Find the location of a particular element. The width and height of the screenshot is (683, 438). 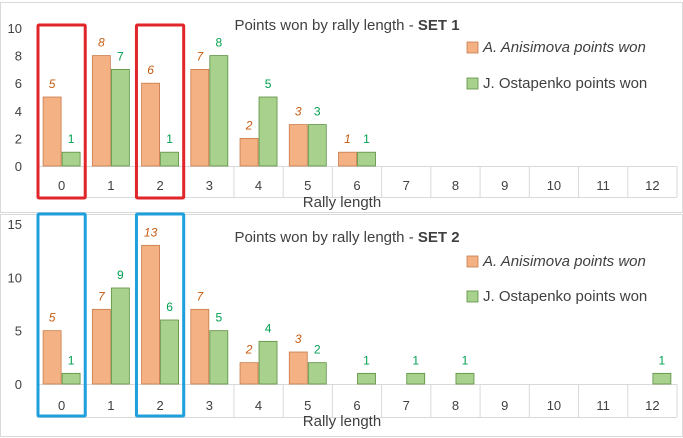

chart-title: Points won by rally length - SET 2 is located at coordinates (346, 237).